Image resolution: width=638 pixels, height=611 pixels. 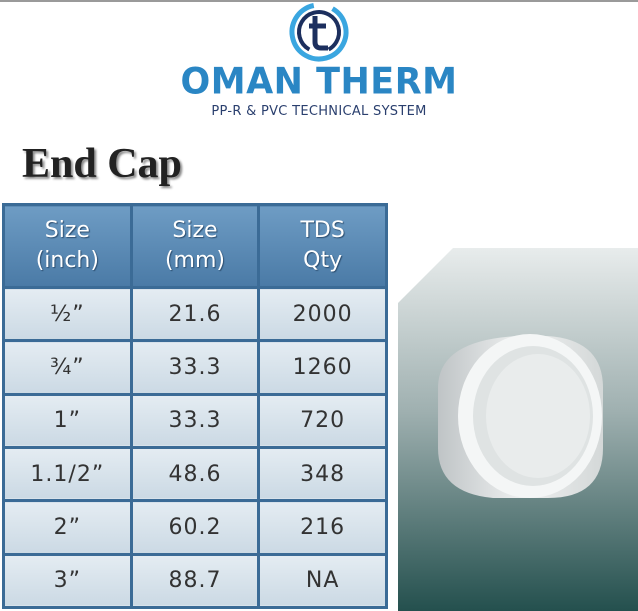 I want to click on table-cell: 720, so click(x=322, y=420).